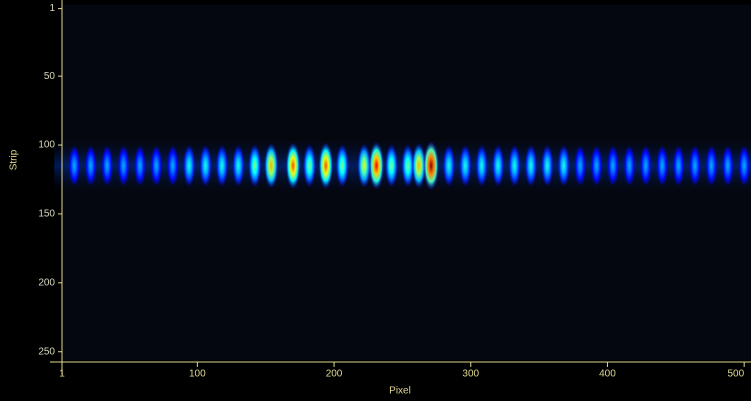 Image resolution: width=751 pixels, height=401 pixels. I want to click on y-tick-label: 150, so click(46, 214).